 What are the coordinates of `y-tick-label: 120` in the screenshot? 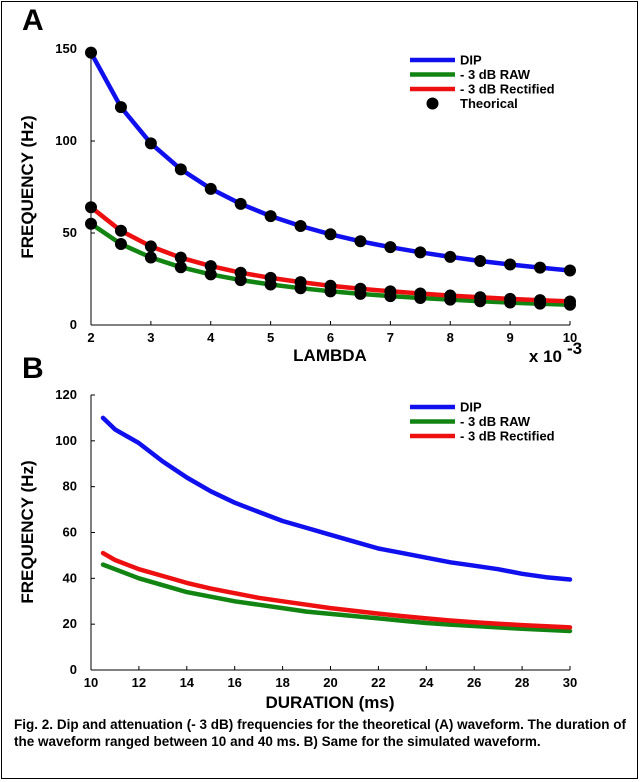 It's located at (66, 394).